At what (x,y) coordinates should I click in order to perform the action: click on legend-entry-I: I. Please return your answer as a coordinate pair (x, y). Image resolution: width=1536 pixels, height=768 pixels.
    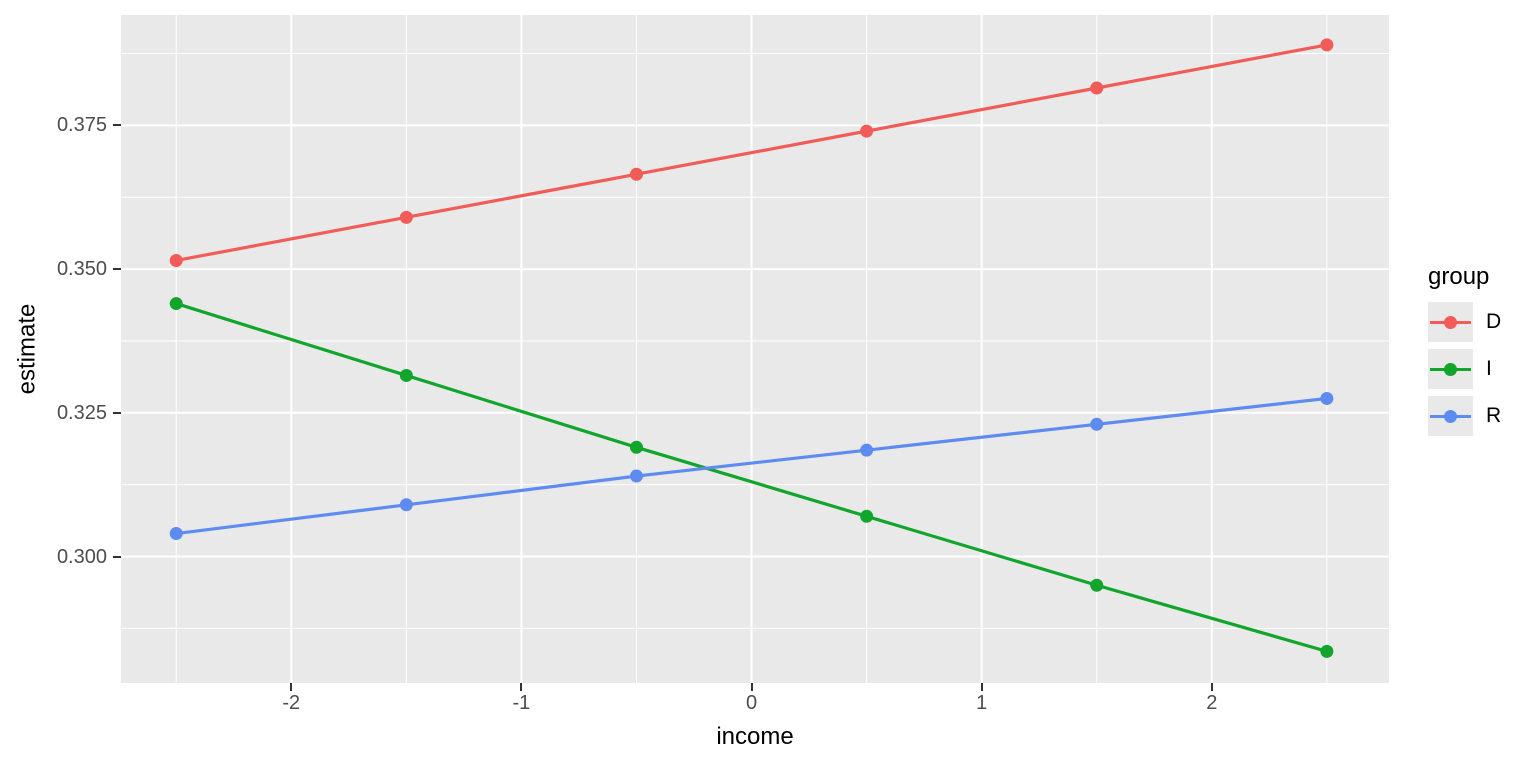
    Looking at the image, I should click on (1460, 369).